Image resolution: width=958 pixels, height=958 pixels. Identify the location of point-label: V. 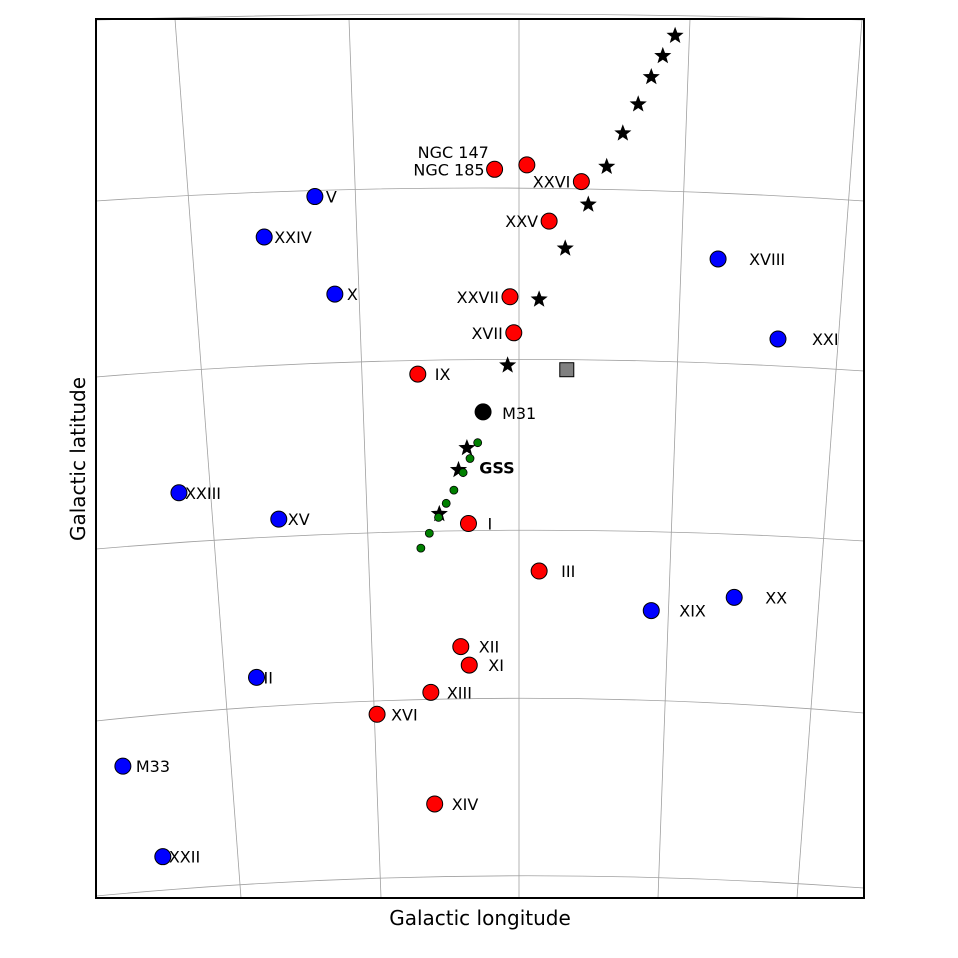
(331, 197).